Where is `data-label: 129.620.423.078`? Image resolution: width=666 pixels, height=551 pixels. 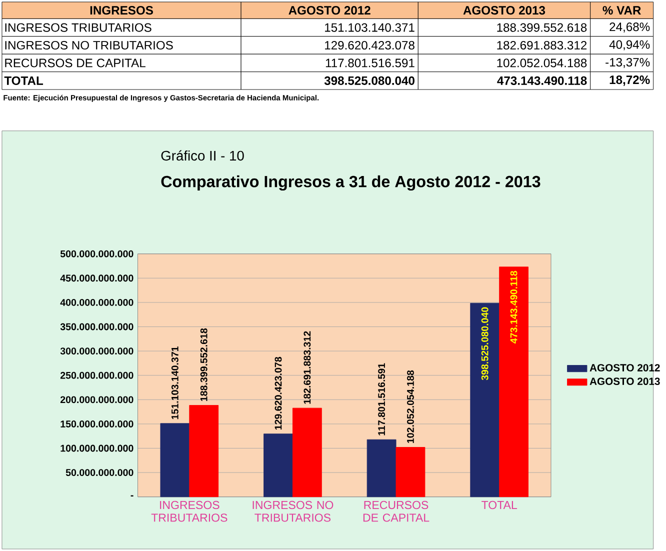
data-label: 129.620.423.078 is located at coordinates (278, 393).